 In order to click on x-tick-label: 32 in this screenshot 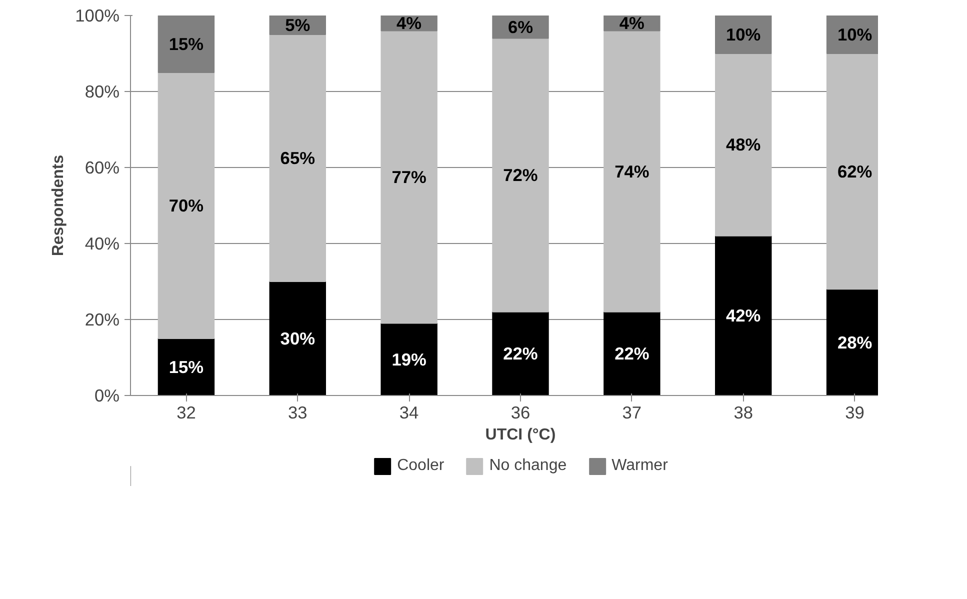, I will do `click(186, 412)`.